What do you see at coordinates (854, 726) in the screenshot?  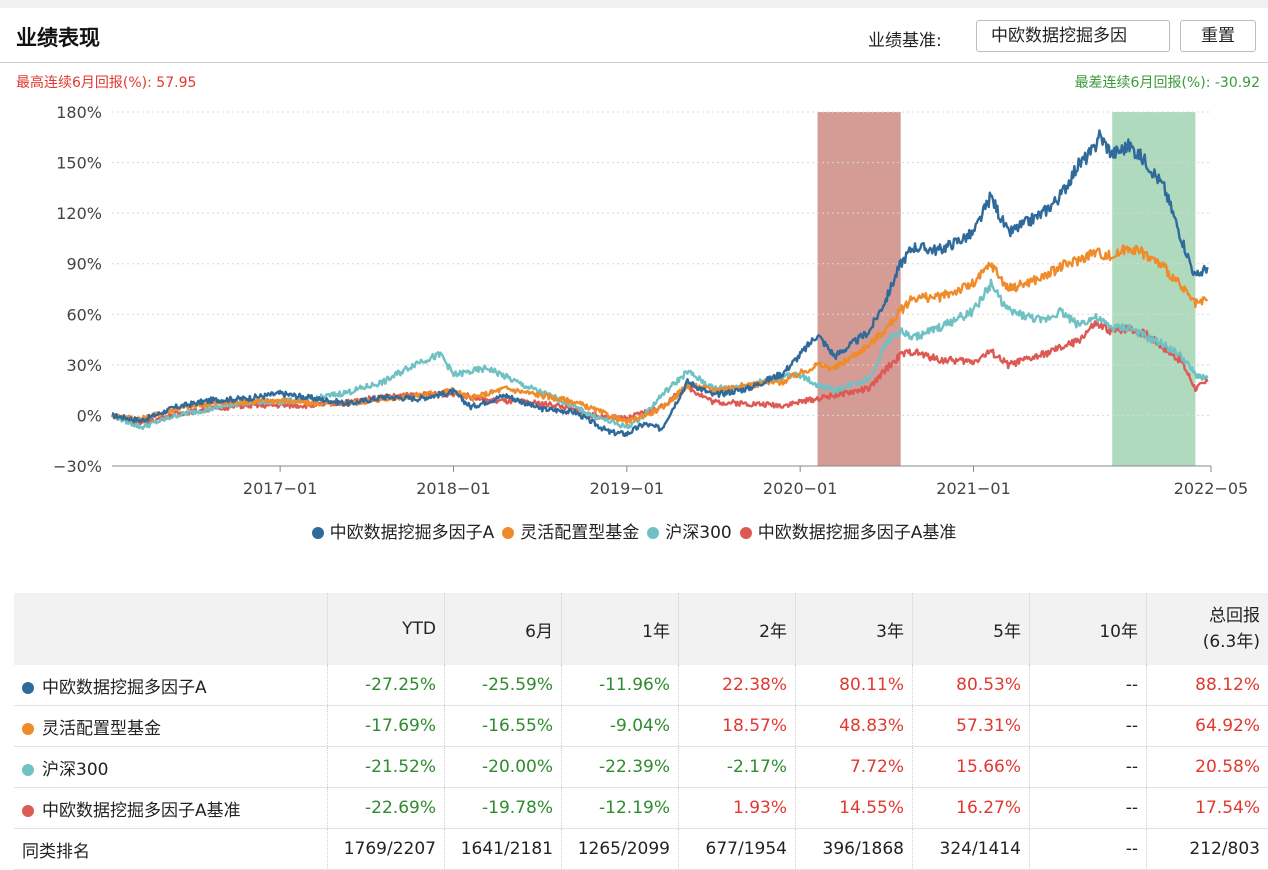 I see `return-cell: 48.83%` at bounding box center [854, 726].